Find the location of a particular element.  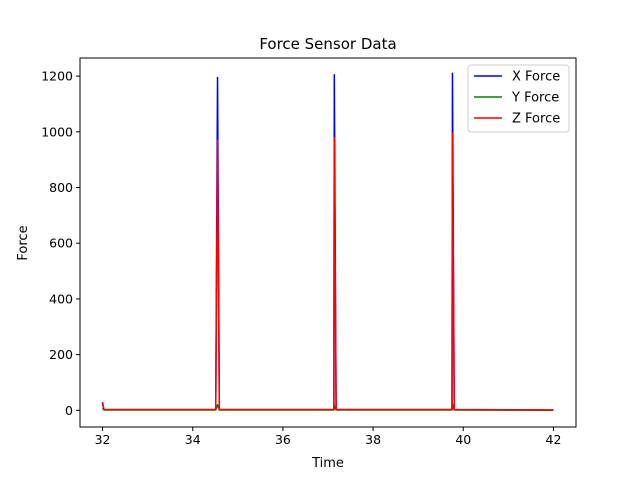

y-tick-label: 1000 is located at coordinates (57, 131).